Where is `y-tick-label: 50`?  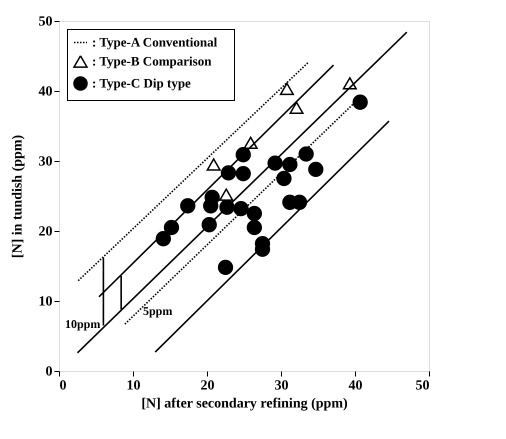 y-tick-label: 50 is located at coordinates (45, 22).